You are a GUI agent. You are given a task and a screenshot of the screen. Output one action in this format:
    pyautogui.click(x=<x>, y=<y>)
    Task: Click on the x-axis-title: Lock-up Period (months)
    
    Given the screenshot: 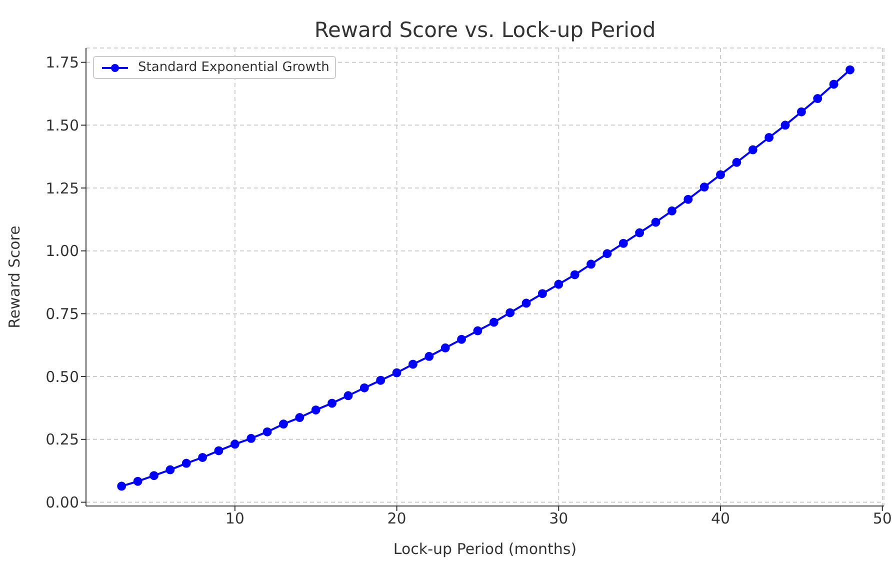 What is the action you would take?
    pyautogui.click(x=485, y=549)
    